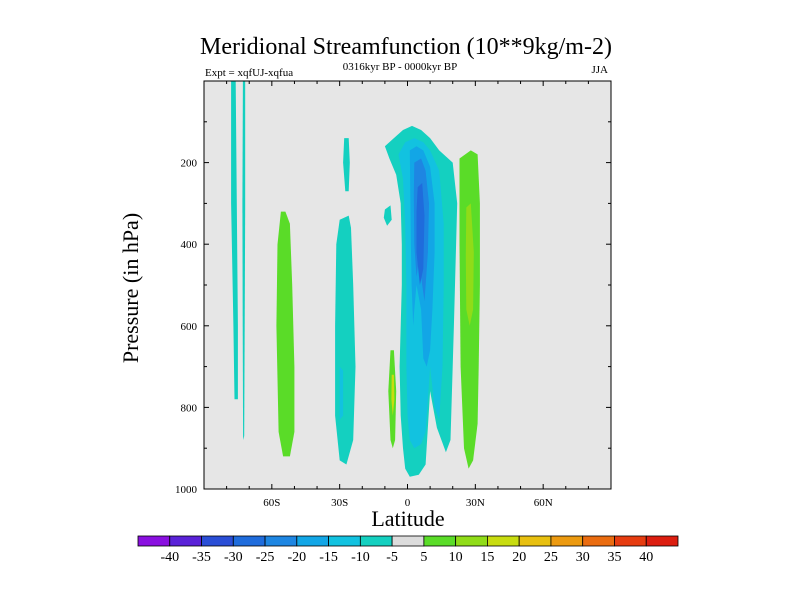 This screenshot has height=600, width=800. I want to click on colorbar-label-0: -40, so click(169, 557).